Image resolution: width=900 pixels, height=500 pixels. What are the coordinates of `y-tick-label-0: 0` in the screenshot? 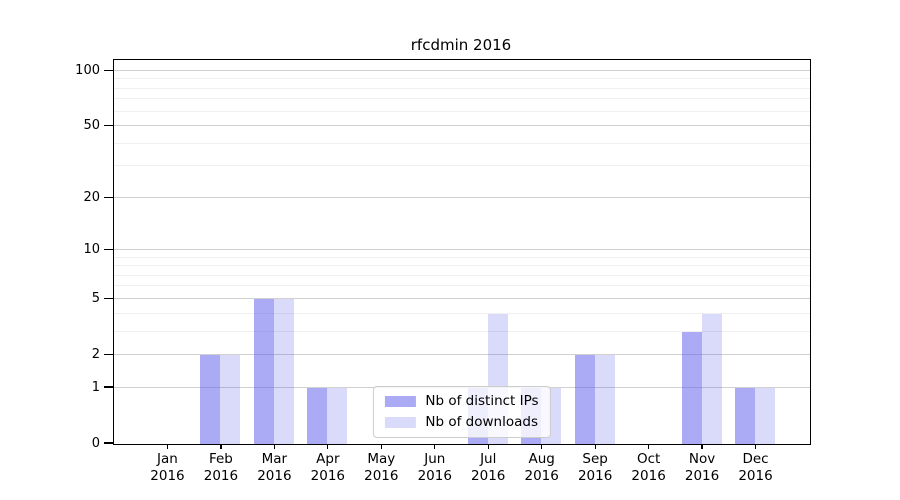 It's located at (95, 443).